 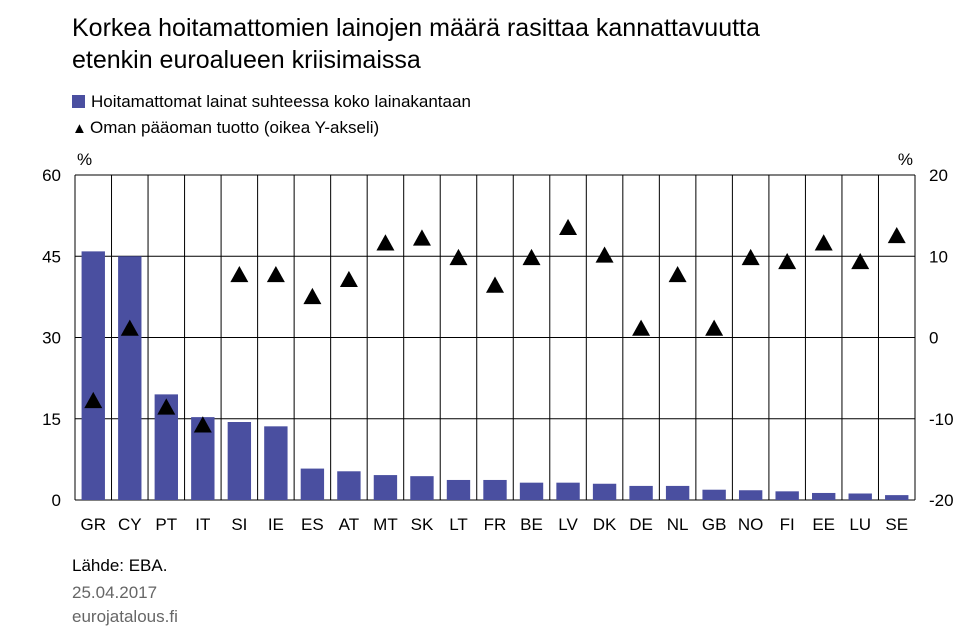 I want to click on left-axis-unit: %, so click(x=84, y=159).